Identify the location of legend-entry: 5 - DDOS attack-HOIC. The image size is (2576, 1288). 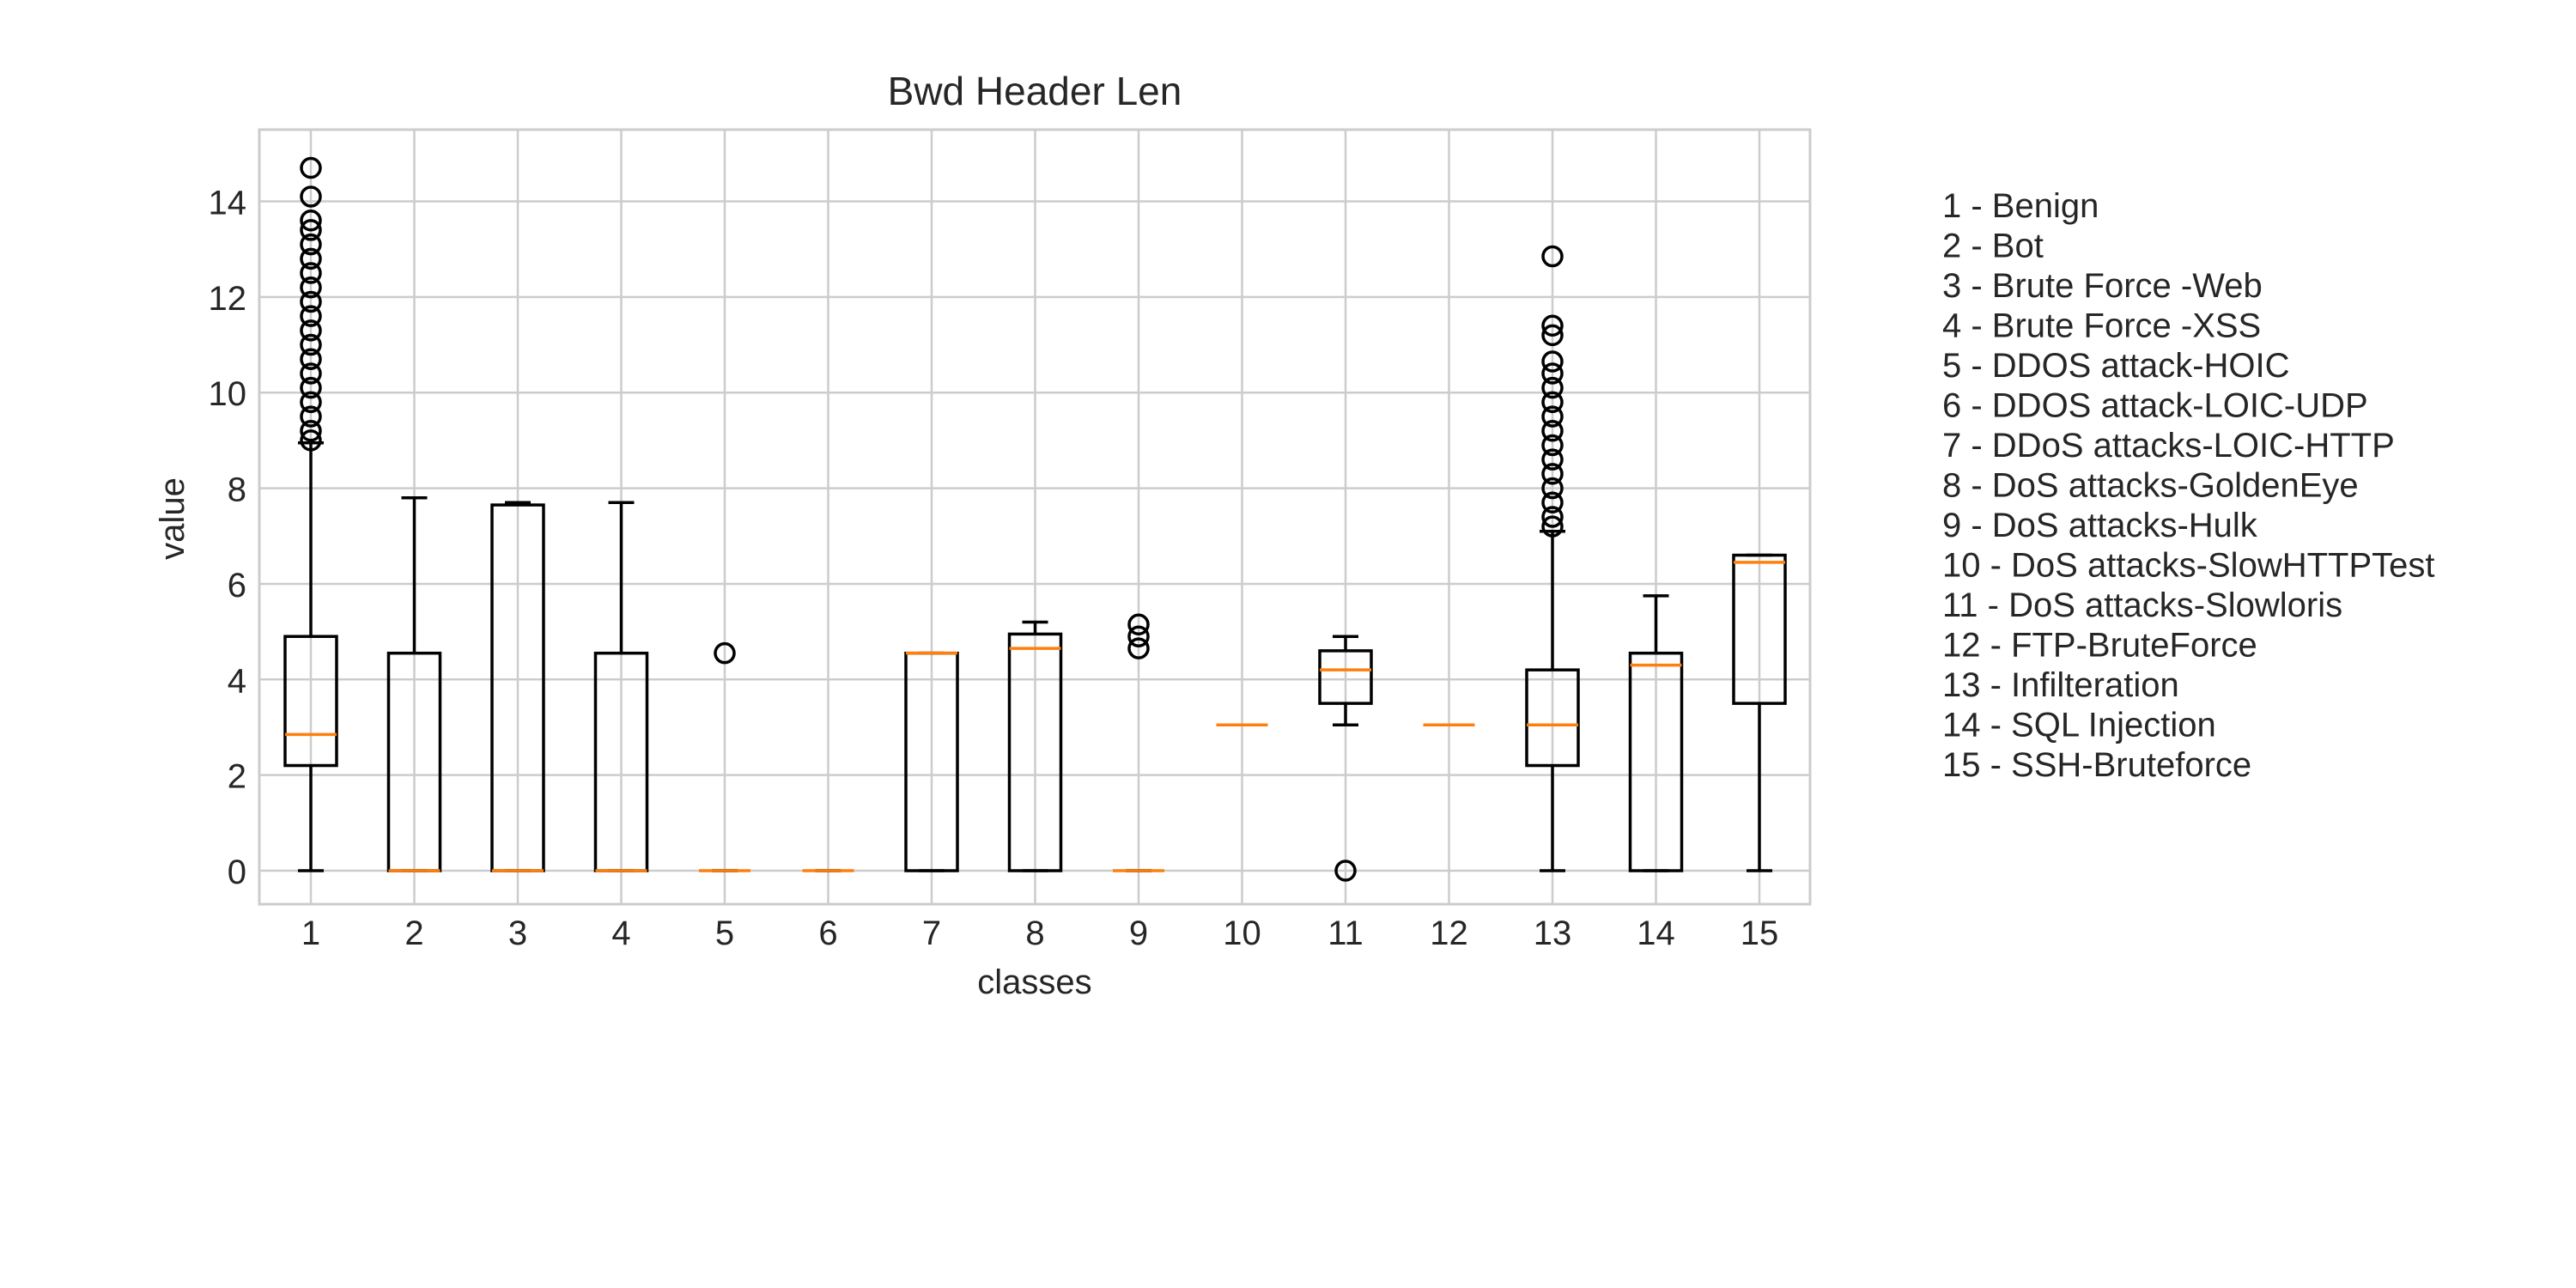
(2116, 366).